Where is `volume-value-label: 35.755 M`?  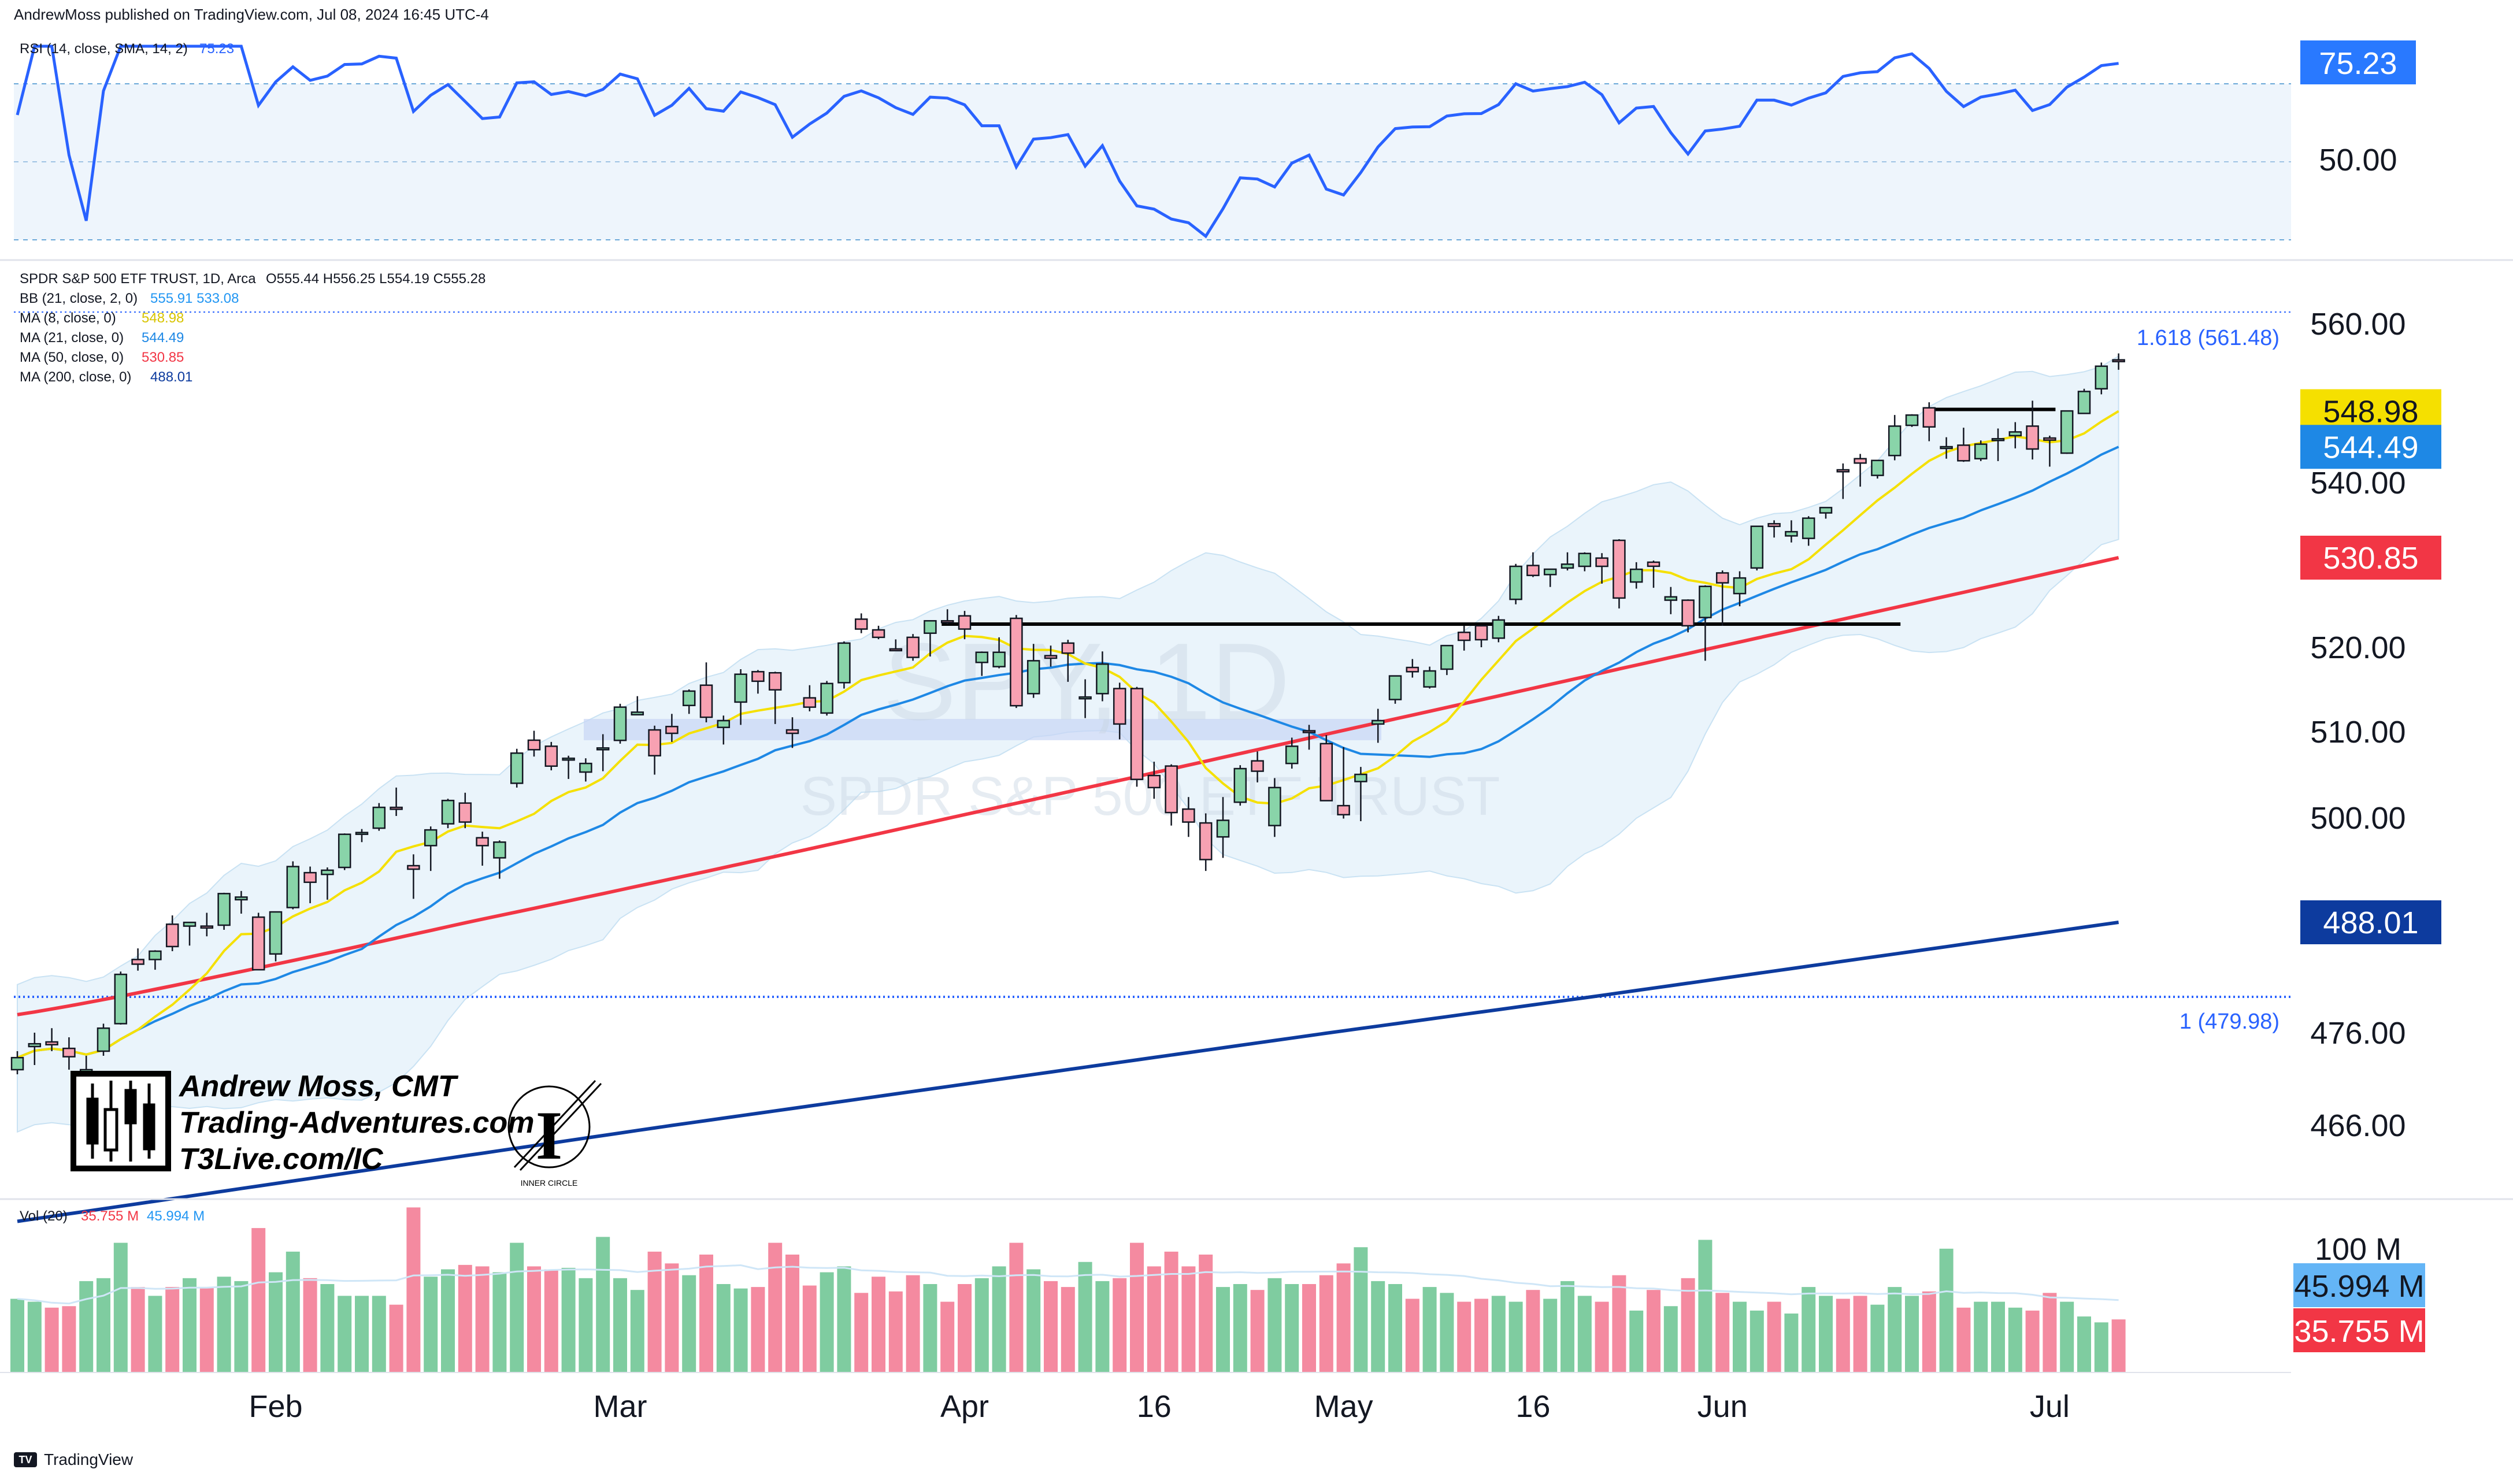
volume-value-label: 35.755 M is located at coordinates (2359, 1331).